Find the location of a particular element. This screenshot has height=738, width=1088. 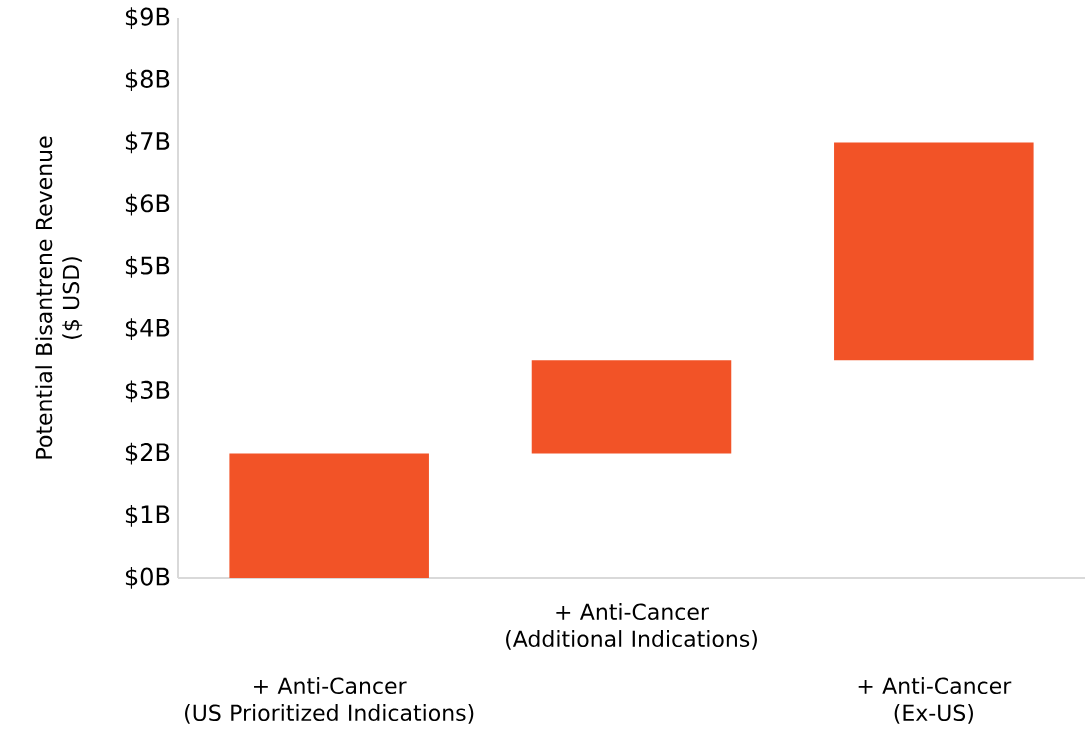

x-tick-label: + Anti-Cancer (Ex-US) is located at coordinates (935, 700).